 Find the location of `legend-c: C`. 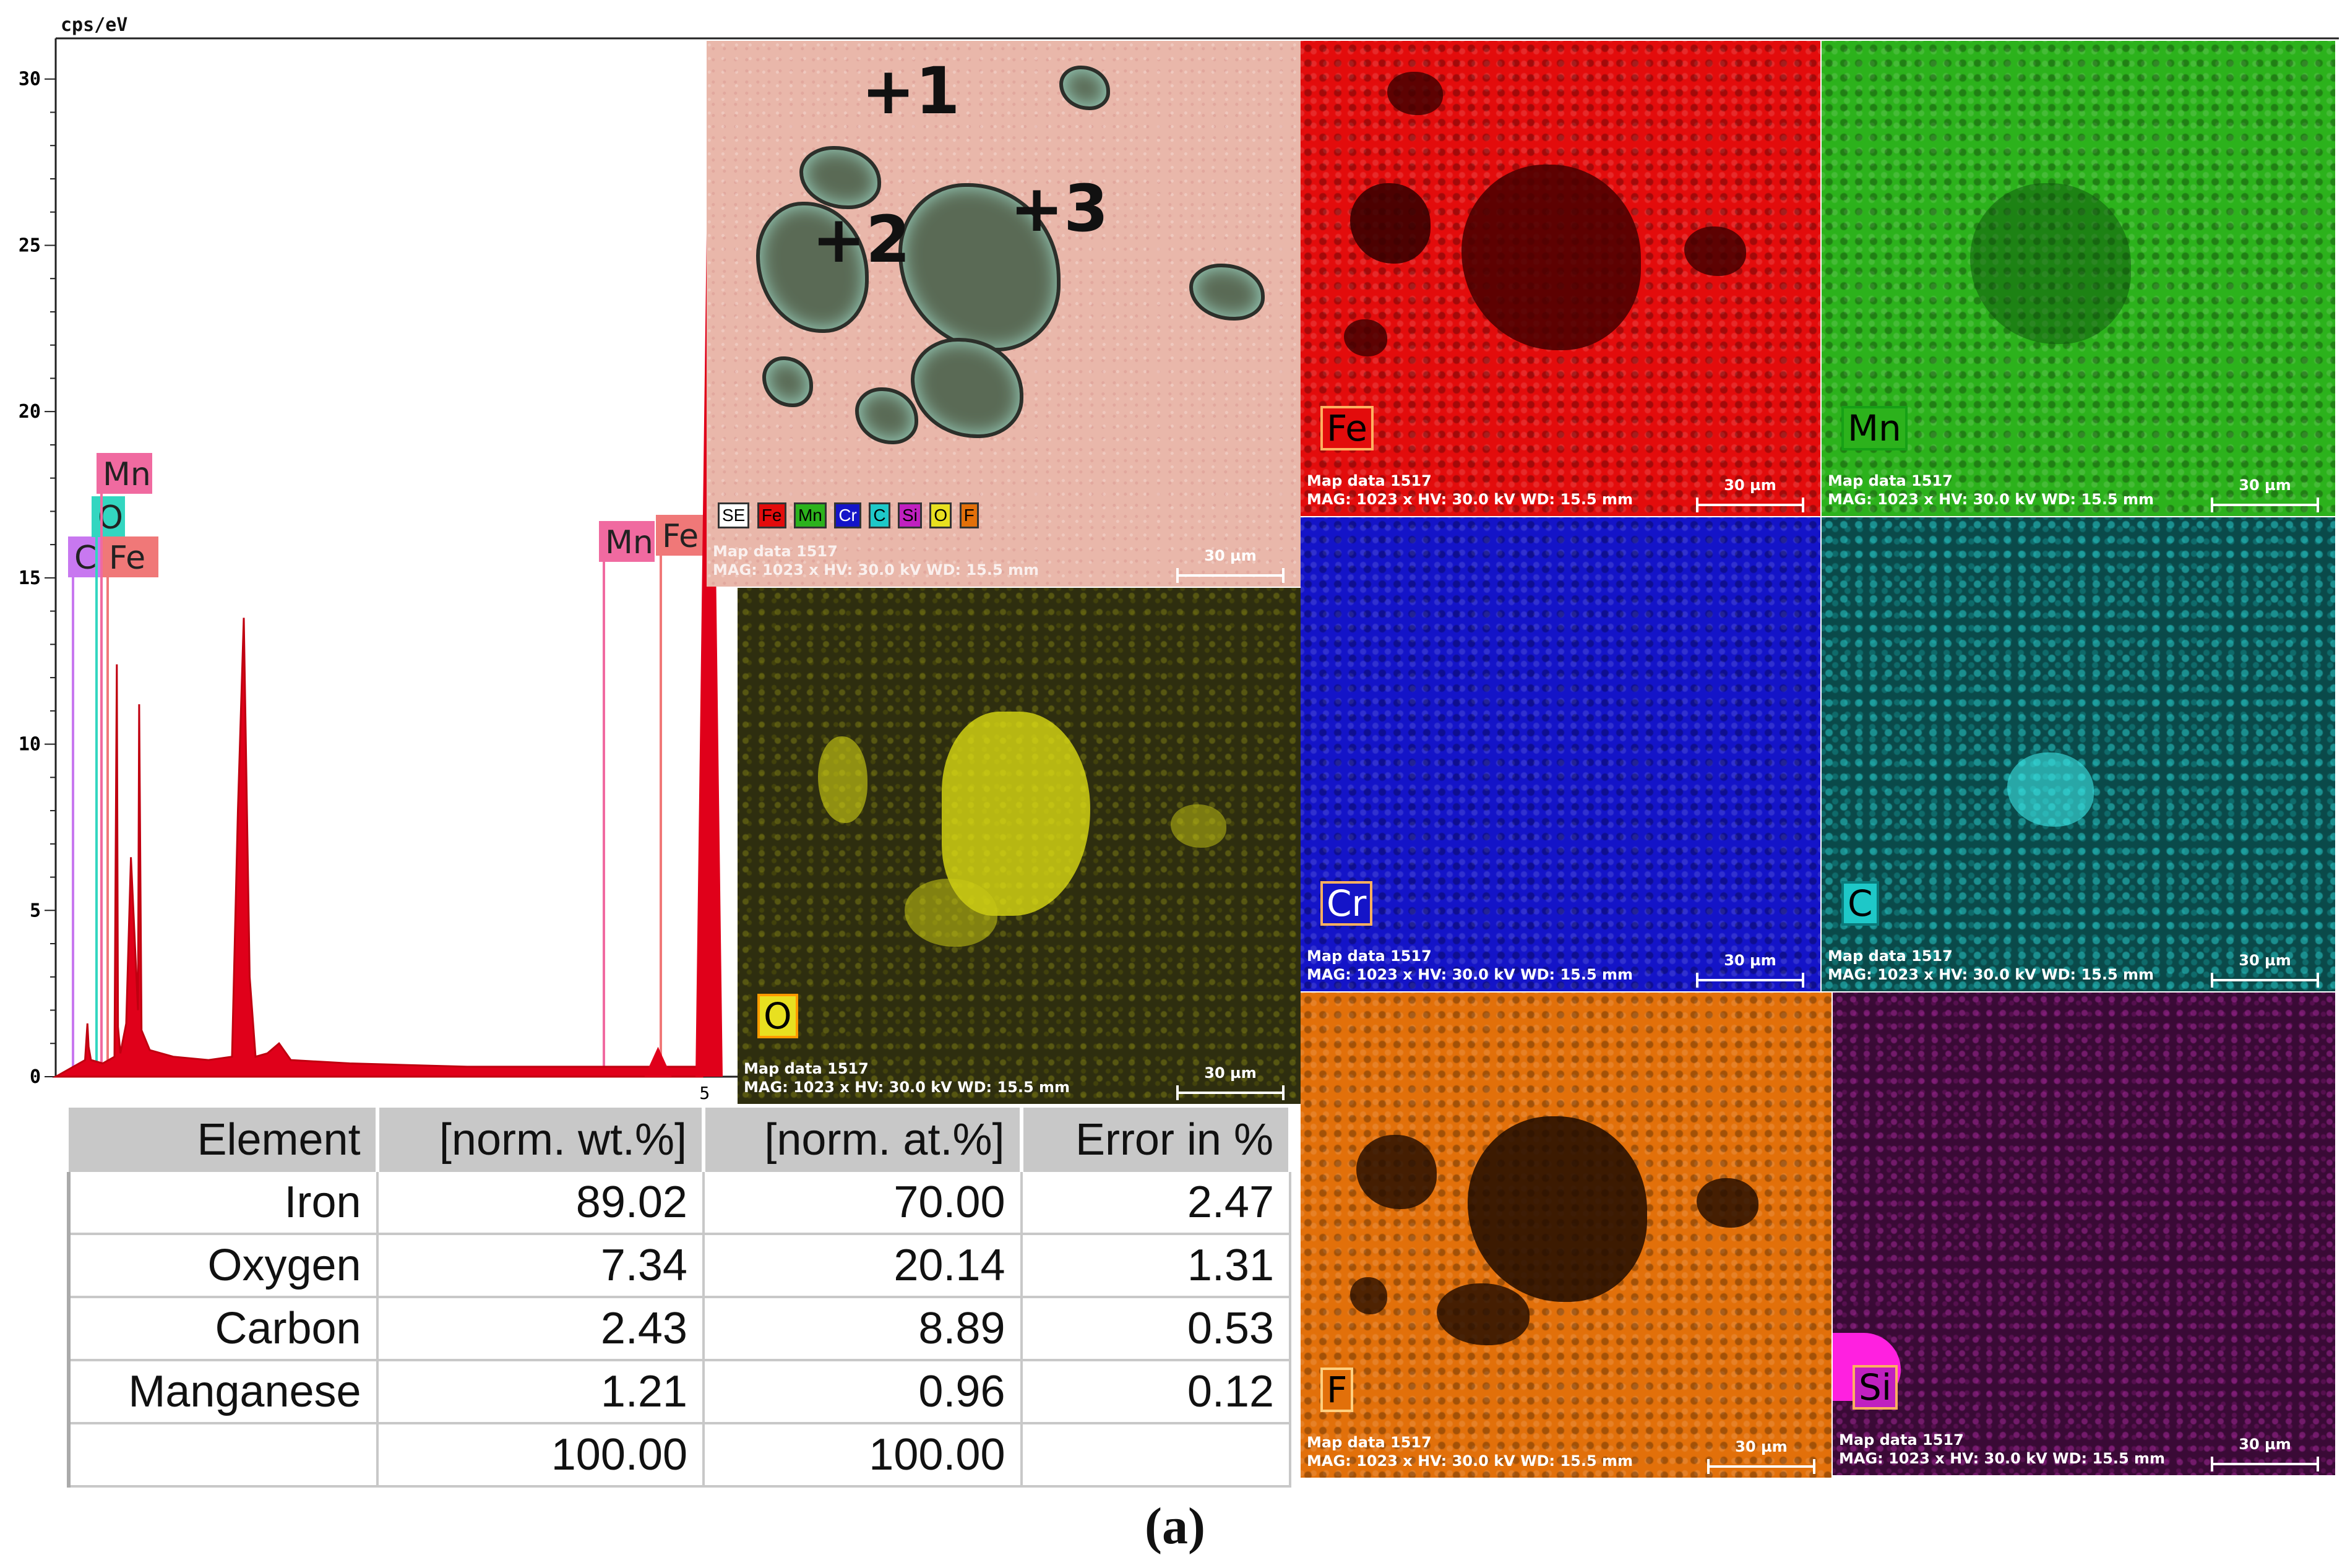

legend-c: C is located at coordinates (879, 515).